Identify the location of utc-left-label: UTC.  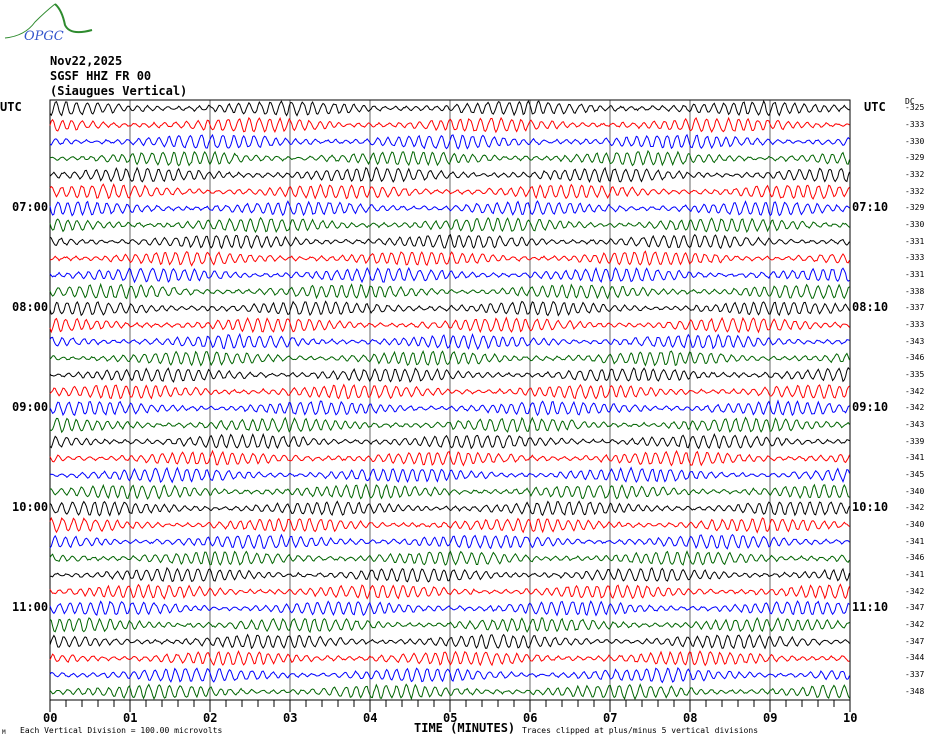
(11, 107).